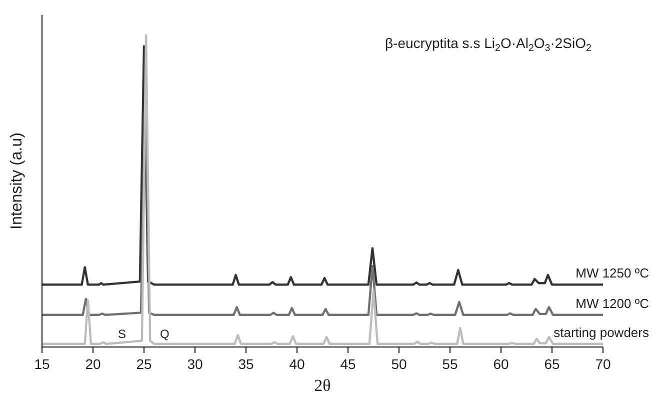 This screenshot has width=667, height=405. What do you see at coordinates (297, 364) in the screenshot?
I see `x-tick-label: 40` at bounding box center [297, 364].